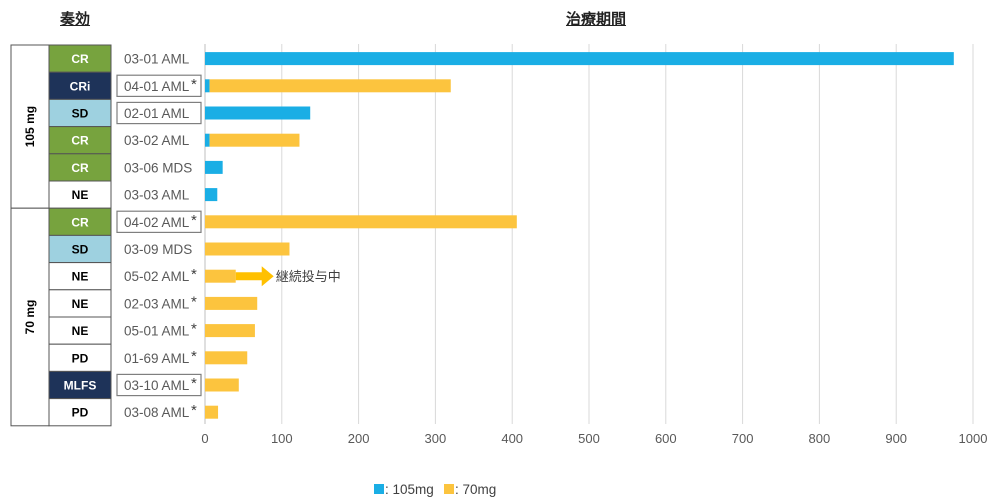  I want to click on patient-label: 03-10 AML, so click(157, 385).